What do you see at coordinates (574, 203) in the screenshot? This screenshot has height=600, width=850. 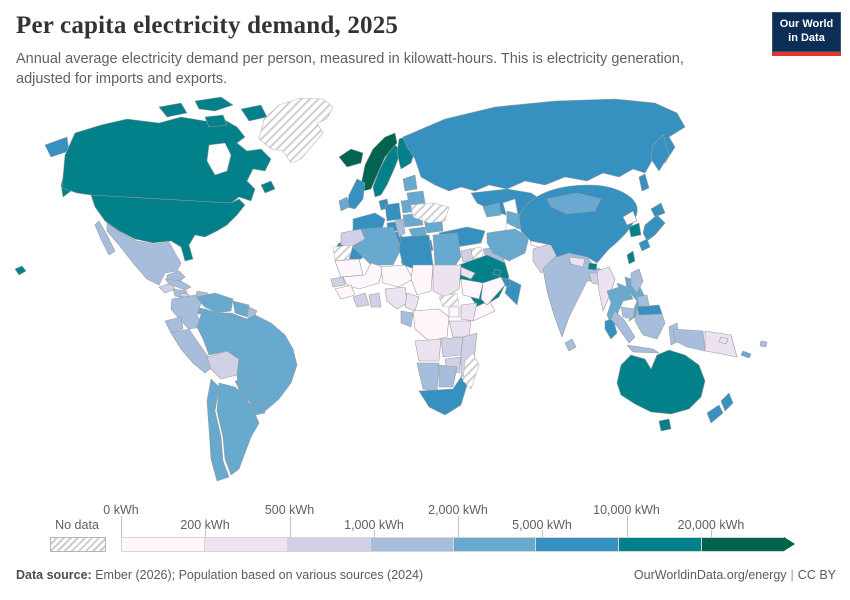 I see `country-mongolia` at bounding box center [574, 203].